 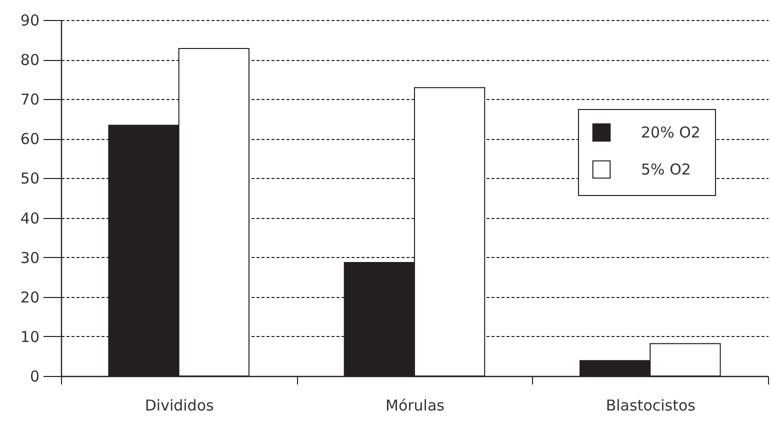 What do you see at coordinates (666, 169) in the screenshot?
I see `legend-label: 5% O2` at bounding box center [666, 169].